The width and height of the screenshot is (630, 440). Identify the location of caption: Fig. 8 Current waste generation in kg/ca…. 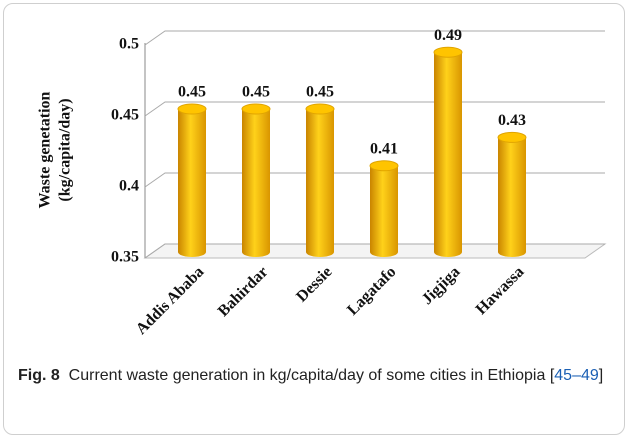
(313, 376).